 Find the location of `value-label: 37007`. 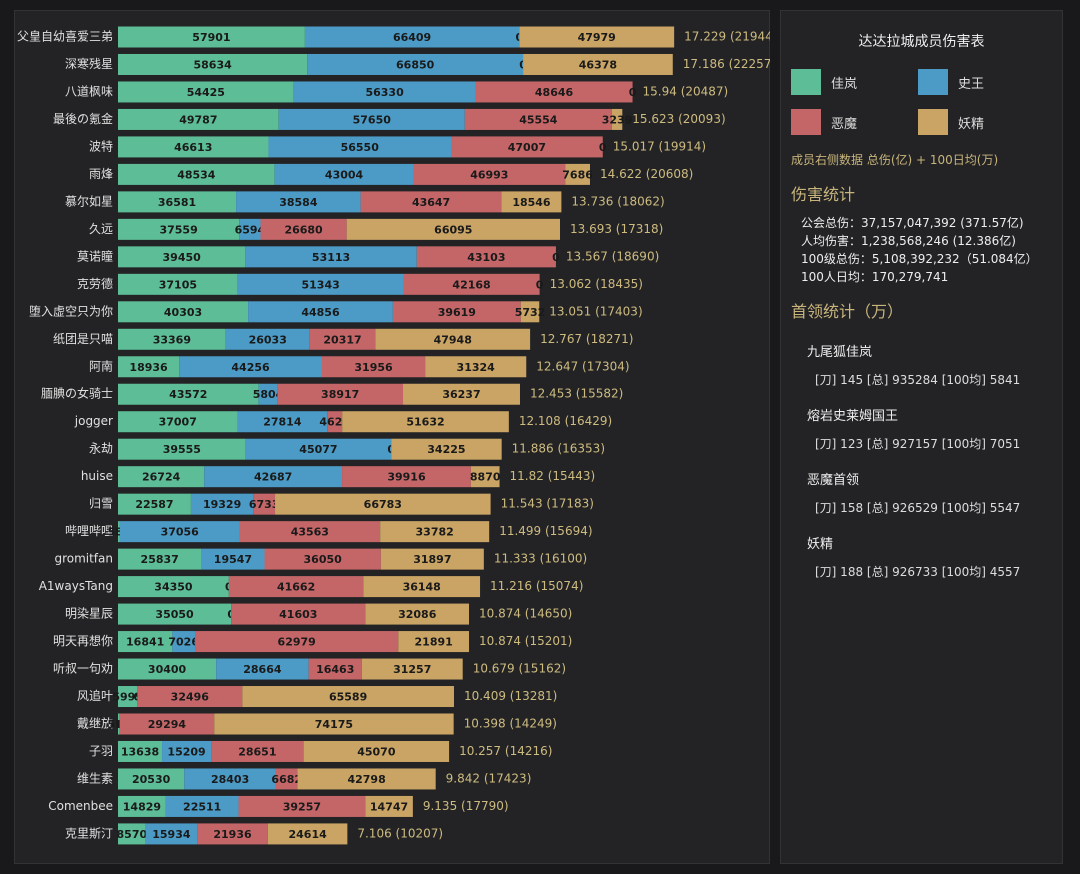

value-label: 37007 is located at coordinates (178, 422).